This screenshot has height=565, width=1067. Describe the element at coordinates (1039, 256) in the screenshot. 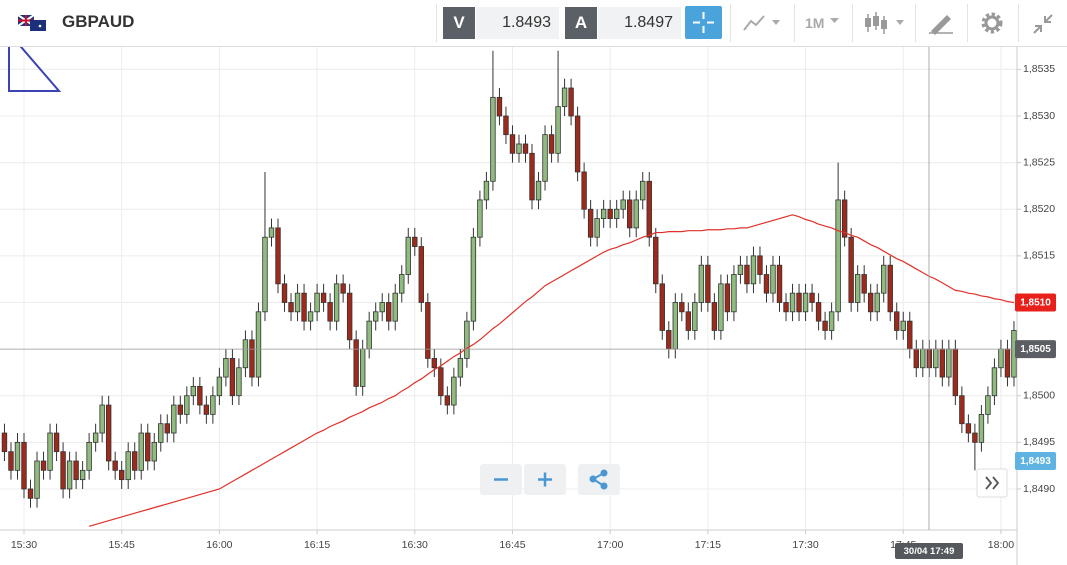

I see `y-tick-label: 1,8515` at that location.